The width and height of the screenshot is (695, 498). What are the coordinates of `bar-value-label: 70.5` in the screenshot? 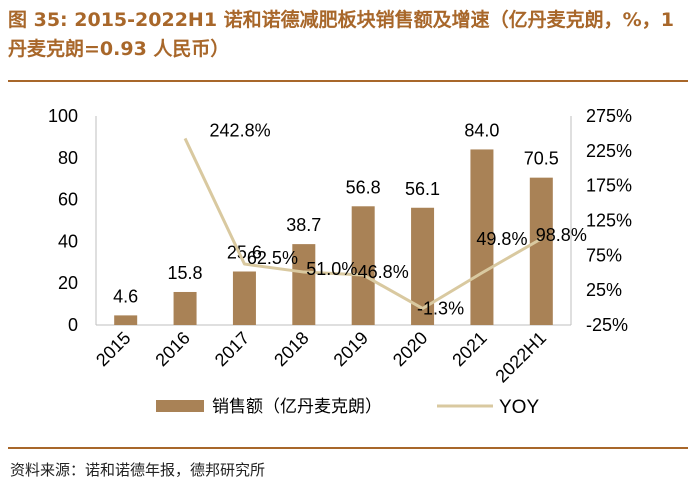 It's located at (541, 159).